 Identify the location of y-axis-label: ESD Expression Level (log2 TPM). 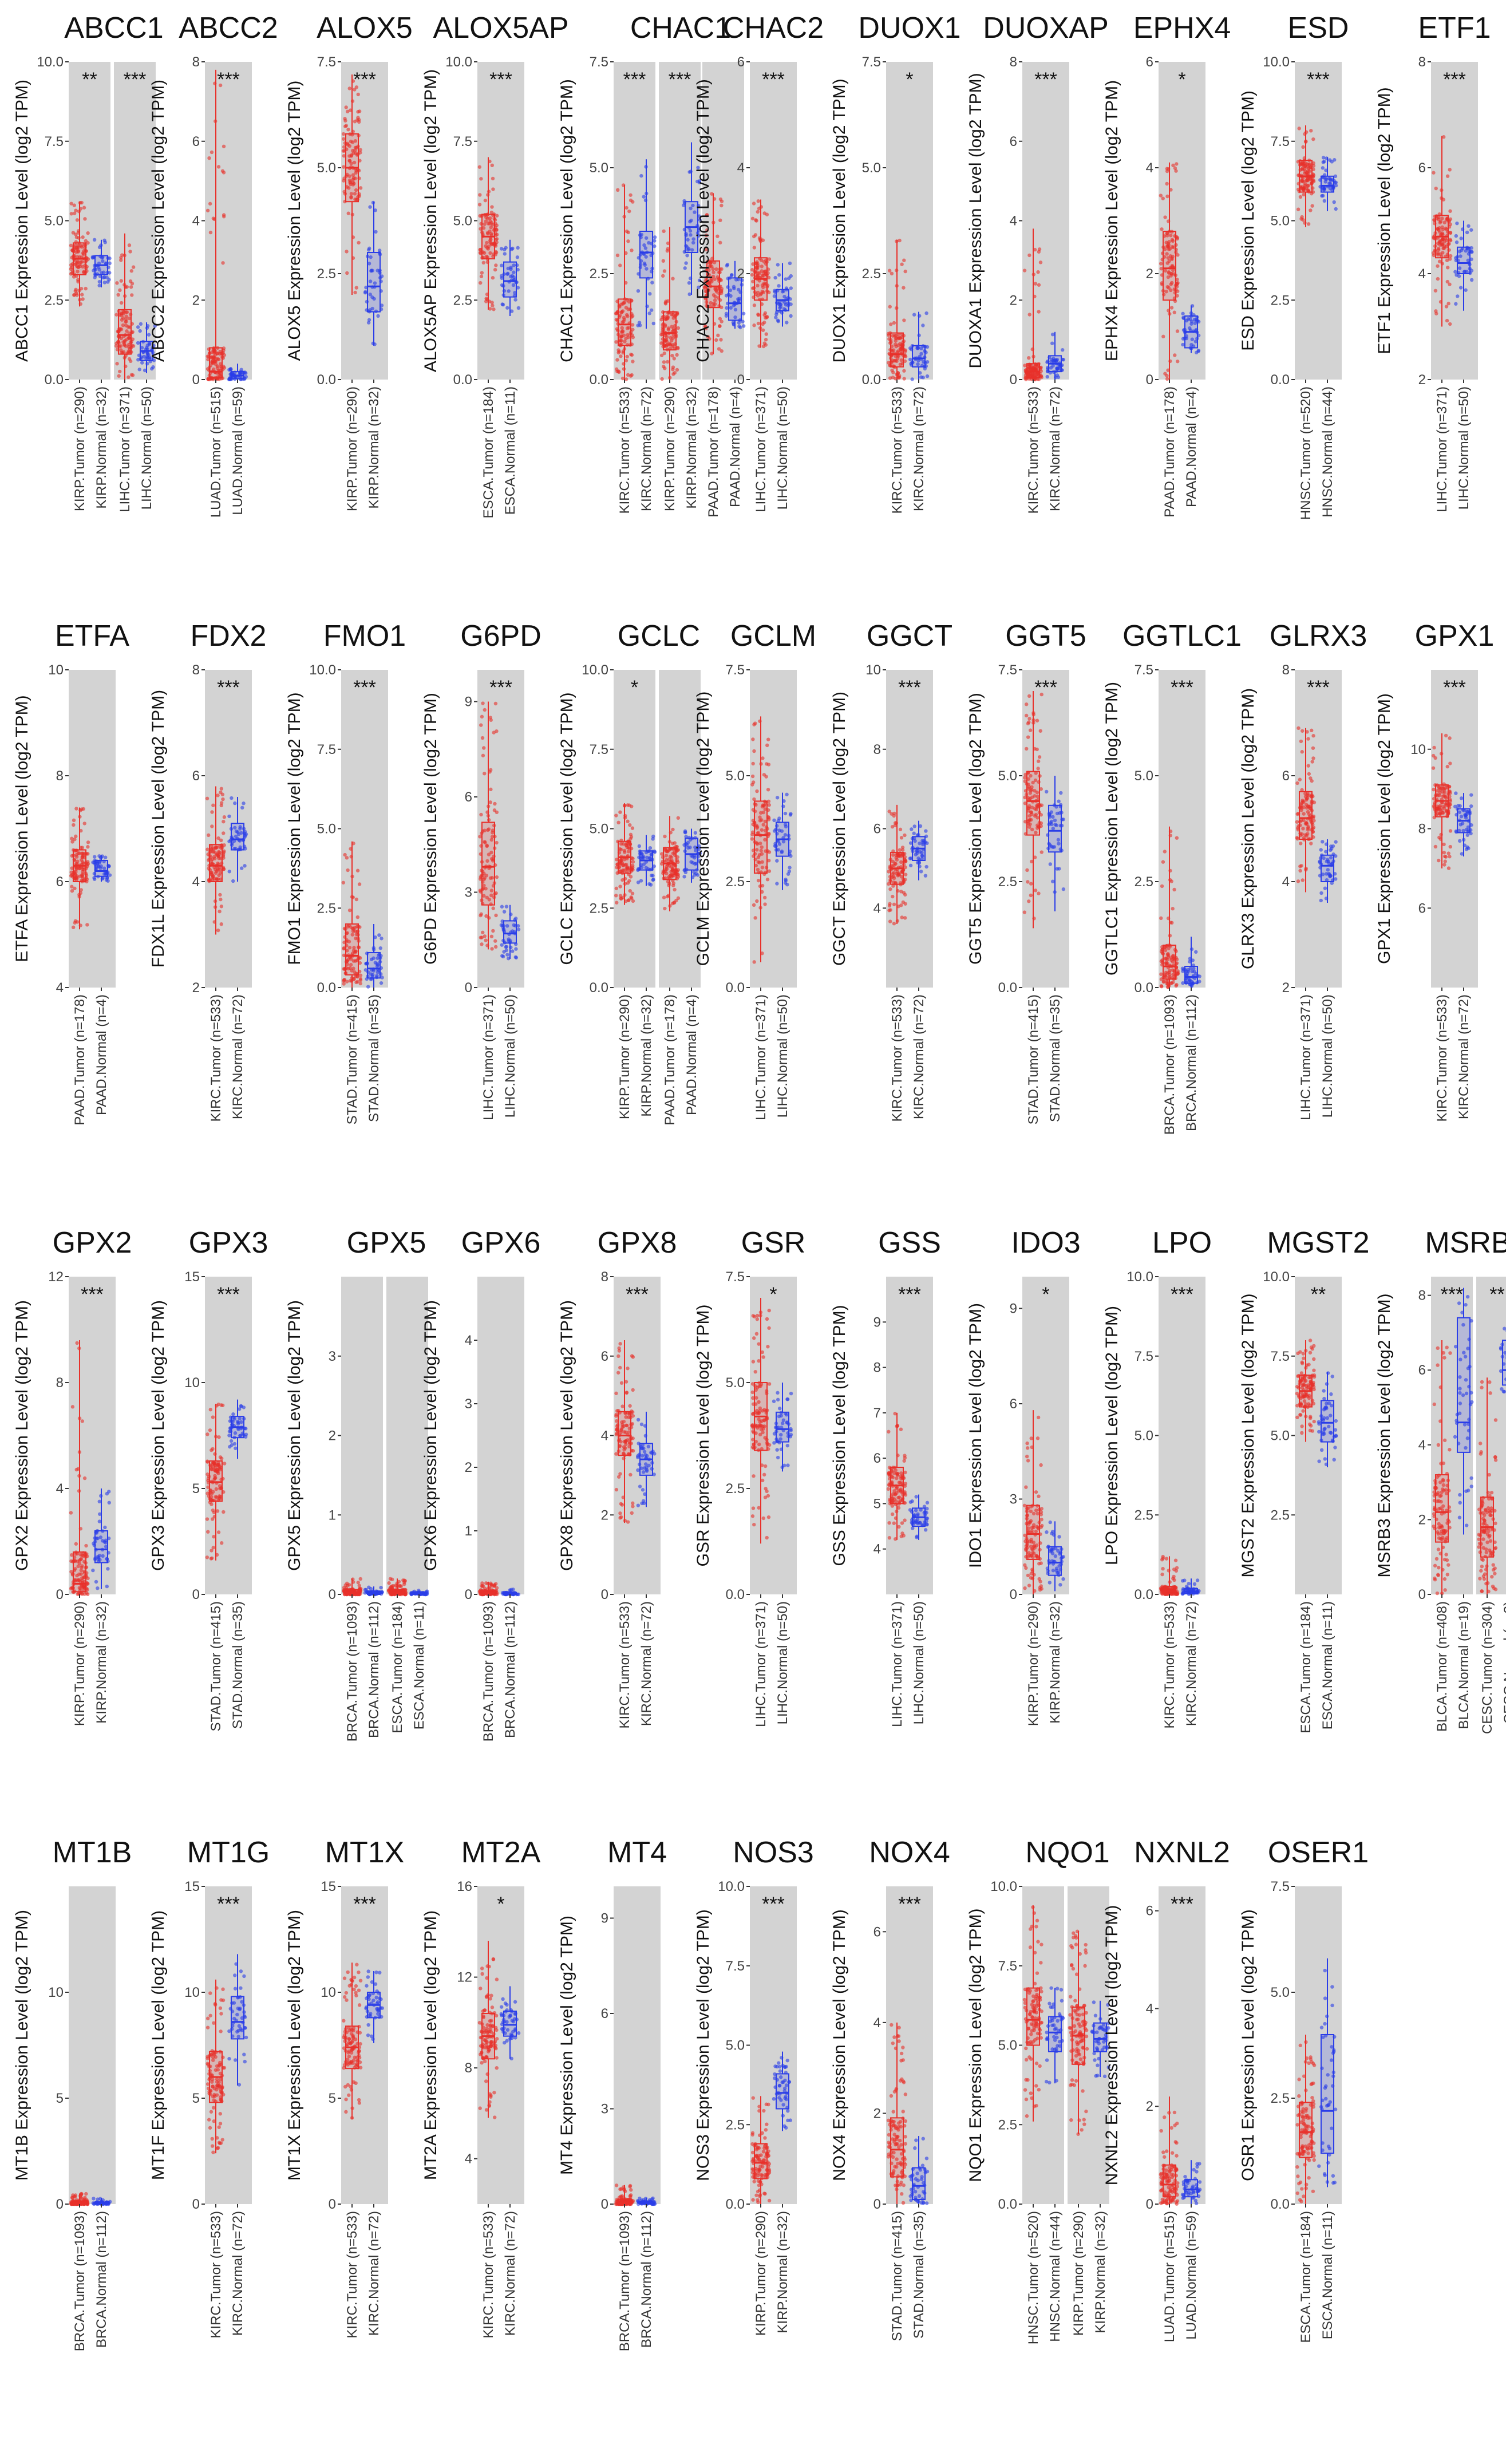
(1248, 220).